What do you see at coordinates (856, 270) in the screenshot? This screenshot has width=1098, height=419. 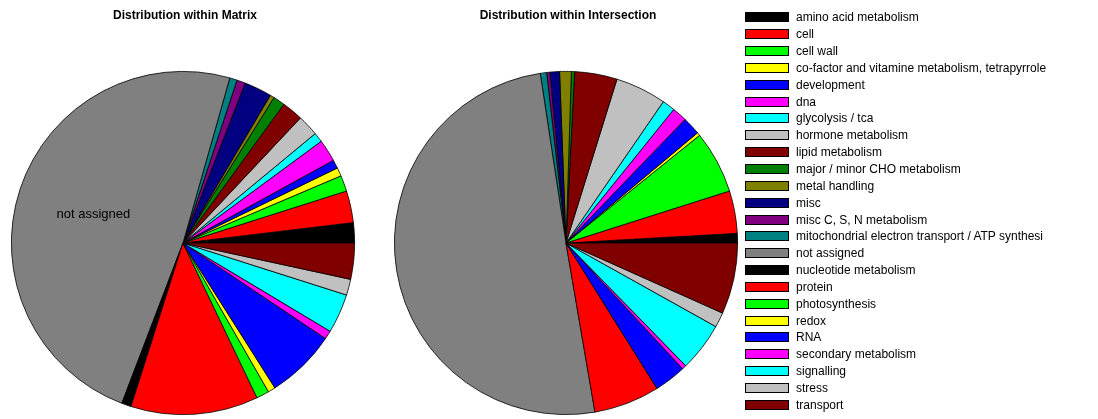 I see `legend-label: nucleotide metabolism` at bounding box center [856, 270].